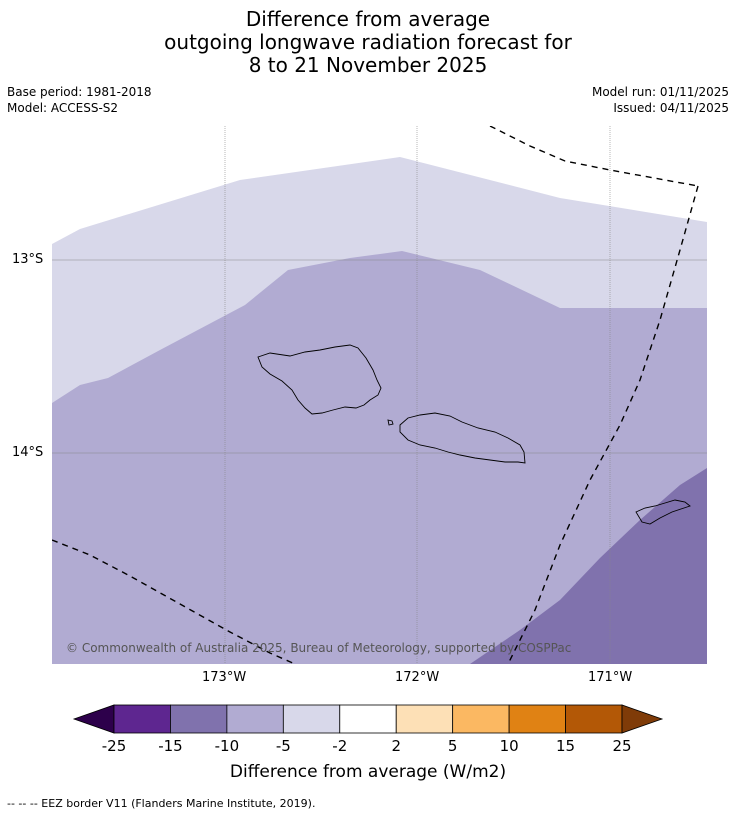 The width and height of the screenshot is (736, 816). Describe the element at coordinates (340, 746) in the screenshot. I see `colorbar-tick-label: -2` at that location.